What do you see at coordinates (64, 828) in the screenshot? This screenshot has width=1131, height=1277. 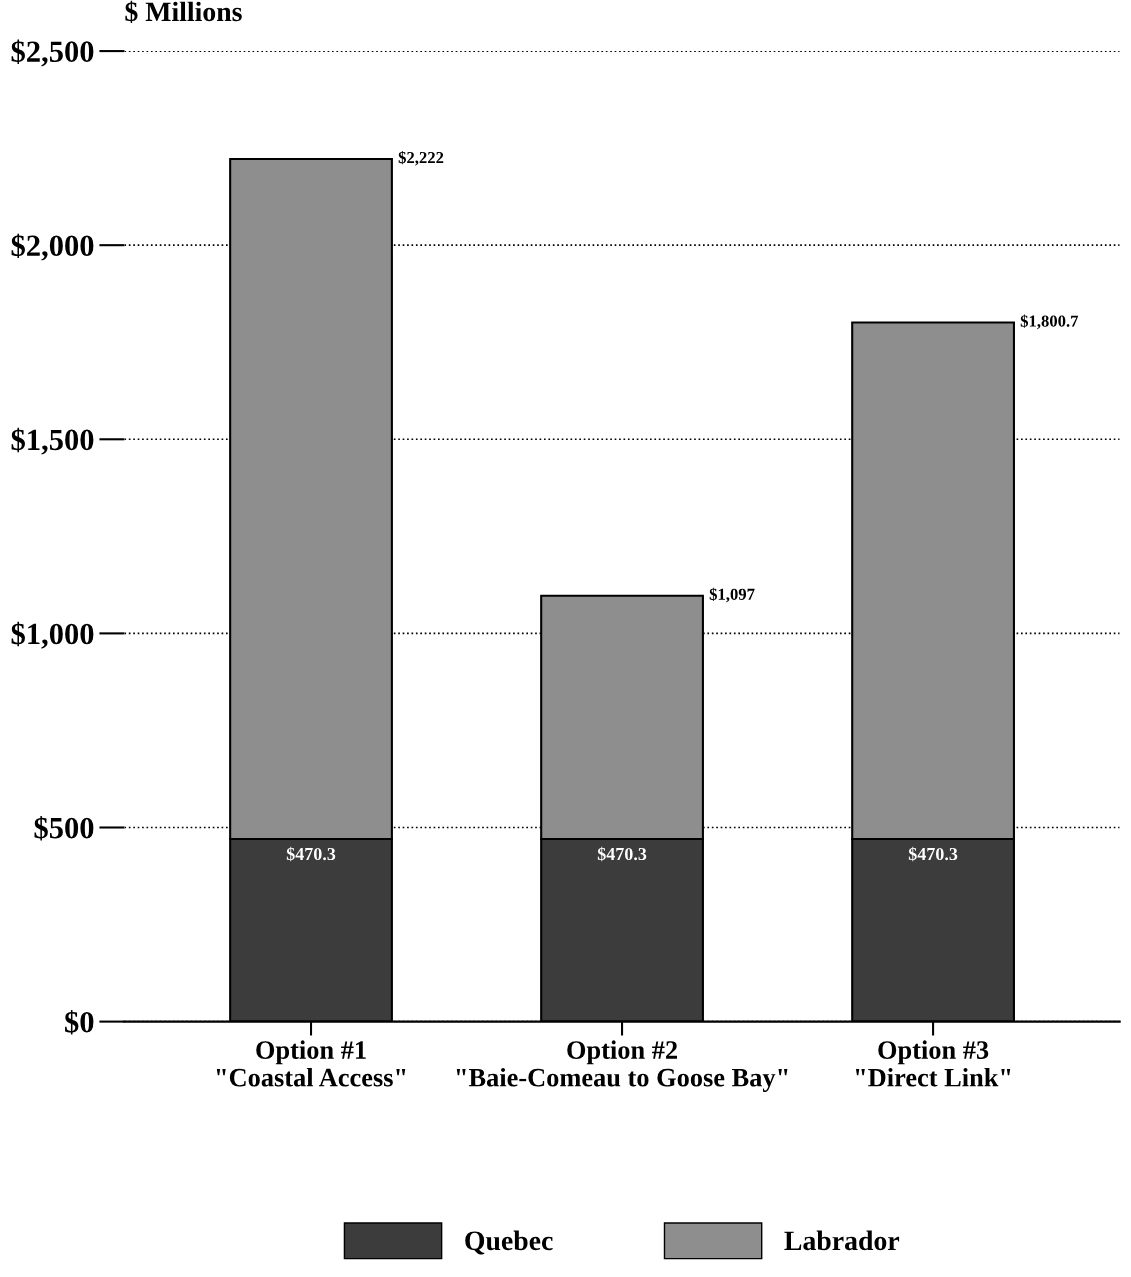 I see `y-tick-label: $500` at bounding box center [64, 828].